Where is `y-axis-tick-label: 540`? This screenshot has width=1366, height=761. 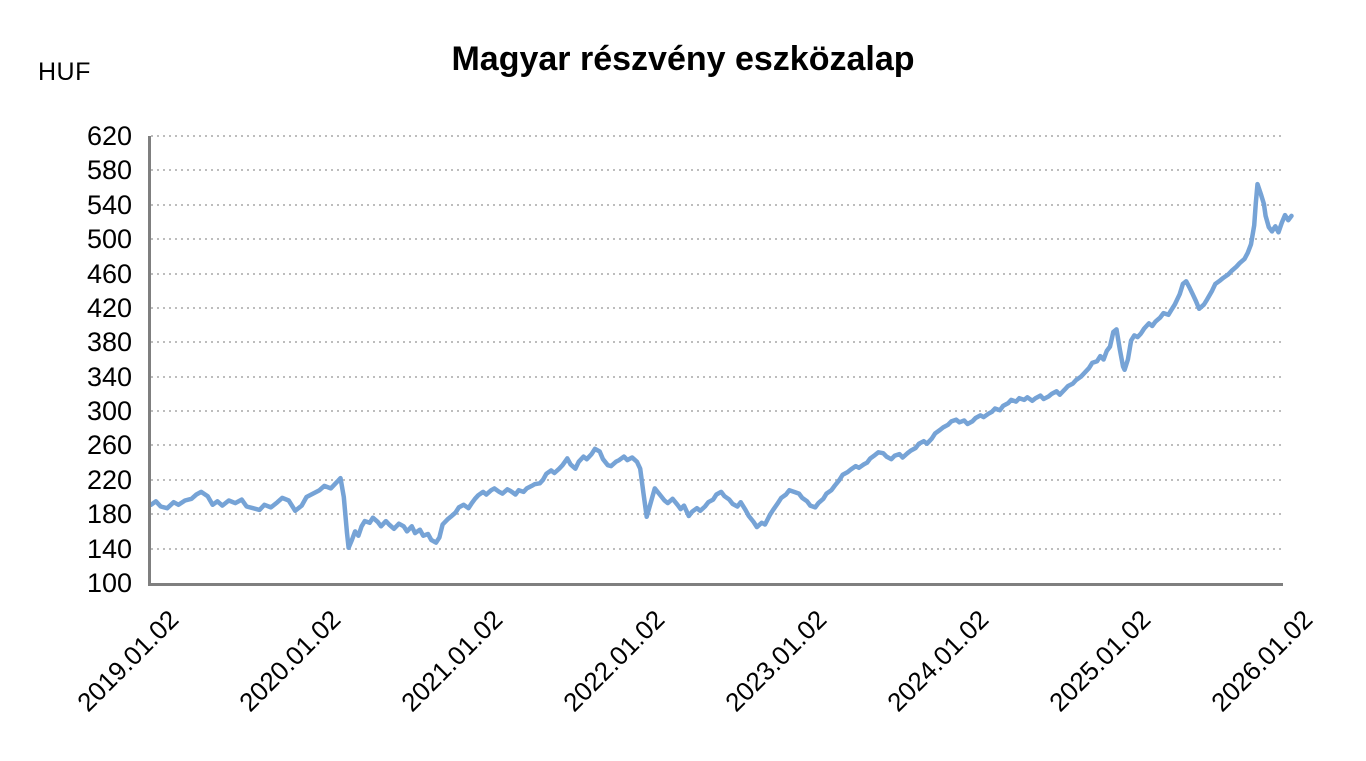
y-axis-tick-label: 540 is located at coordinates (109, 204).